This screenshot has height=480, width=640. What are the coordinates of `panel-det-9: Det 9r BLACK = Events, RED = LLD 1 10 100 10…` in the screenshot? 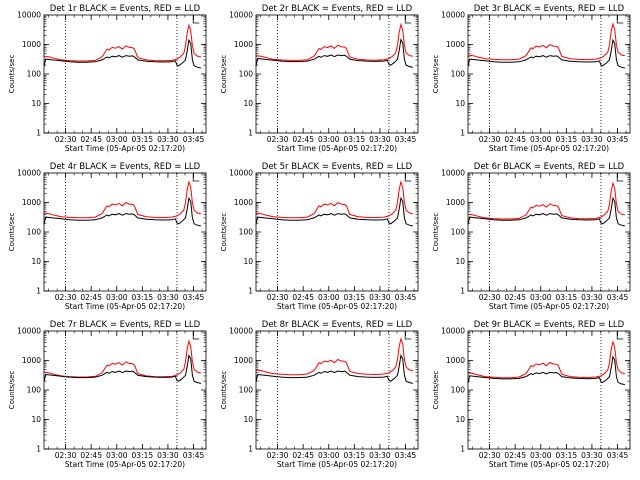 It's located at (531, 394).